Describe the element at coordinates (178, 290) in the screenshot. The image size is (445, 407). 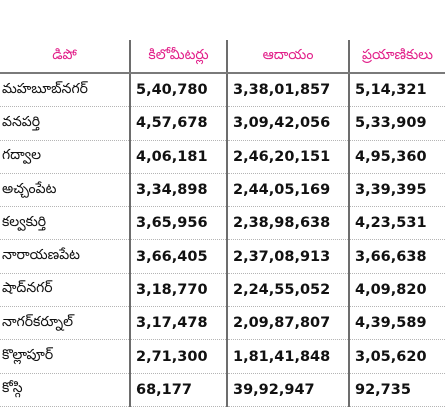
I see `kilometers-value: 3,18,770` at that location.